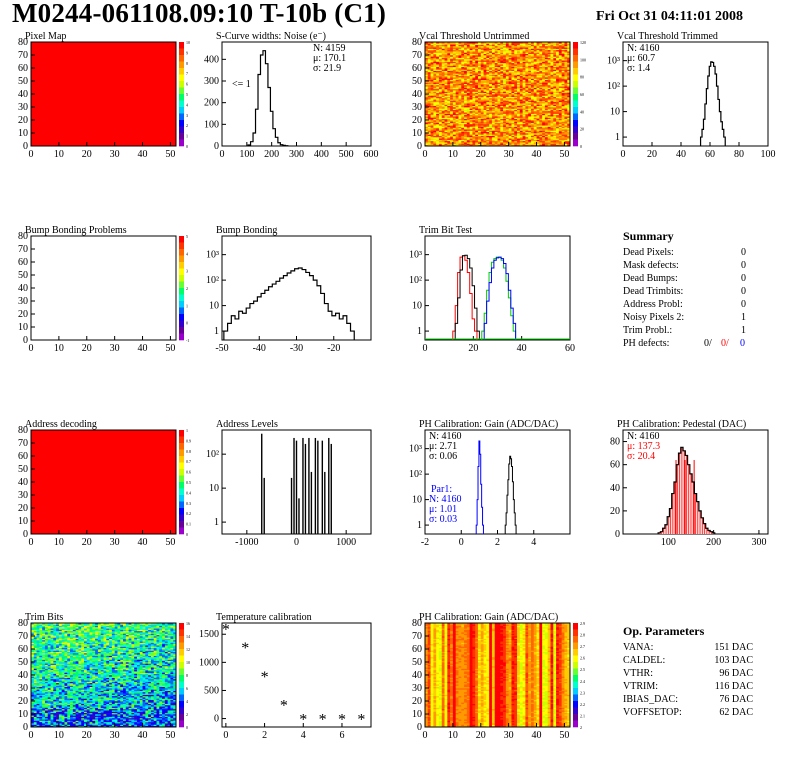  I want to click on y-tick-label: 400, so click(211, 59).